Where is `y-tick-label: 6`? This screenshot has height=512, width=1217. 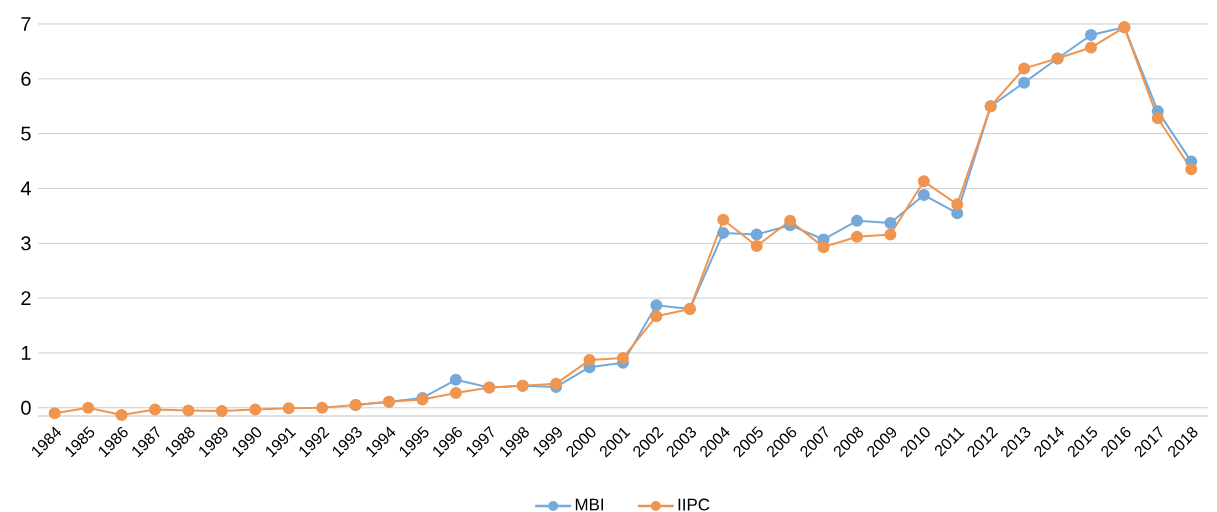 y-tick-label: 6 is located at coordinates (26, 78).